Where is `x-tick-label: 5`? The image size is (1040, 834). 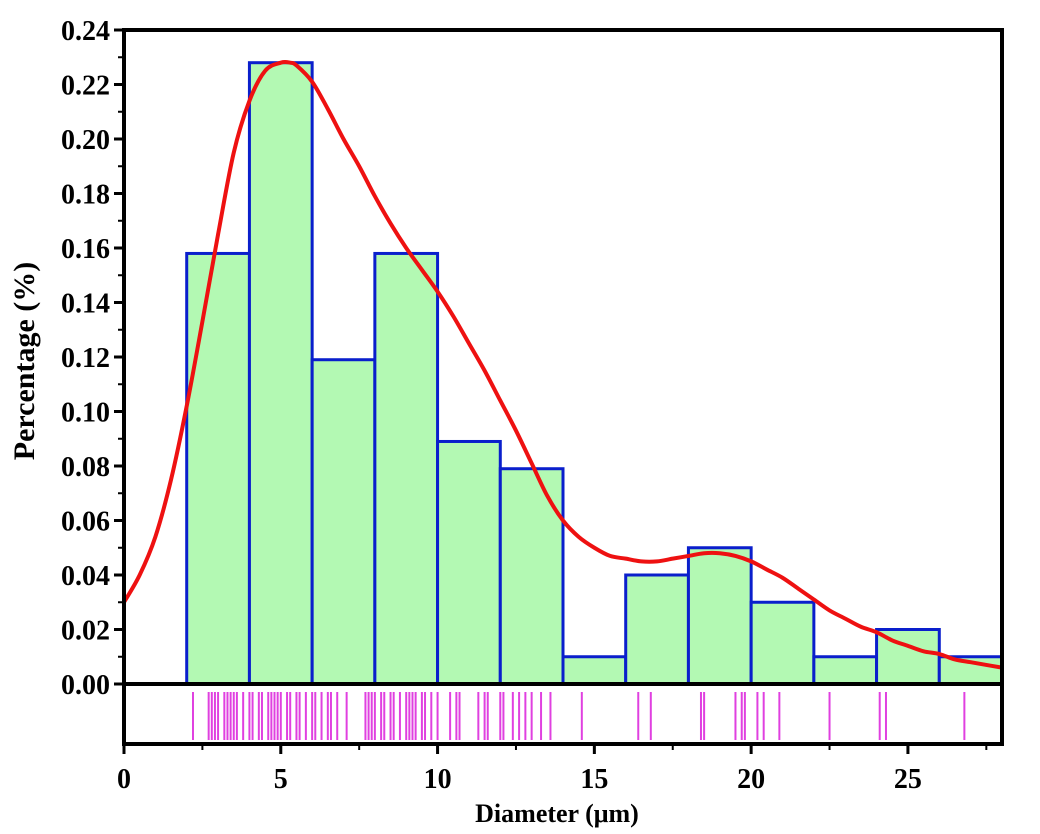
x-tick-label: 5 is located at coordinates (281, 779).